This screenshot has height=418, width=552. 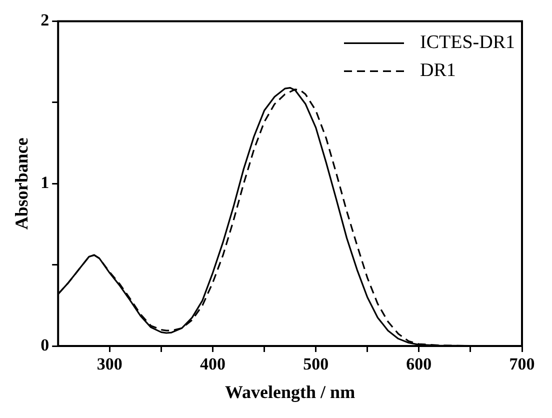 I want to click on y-tick-label: 2, so click(x=45, y=20).